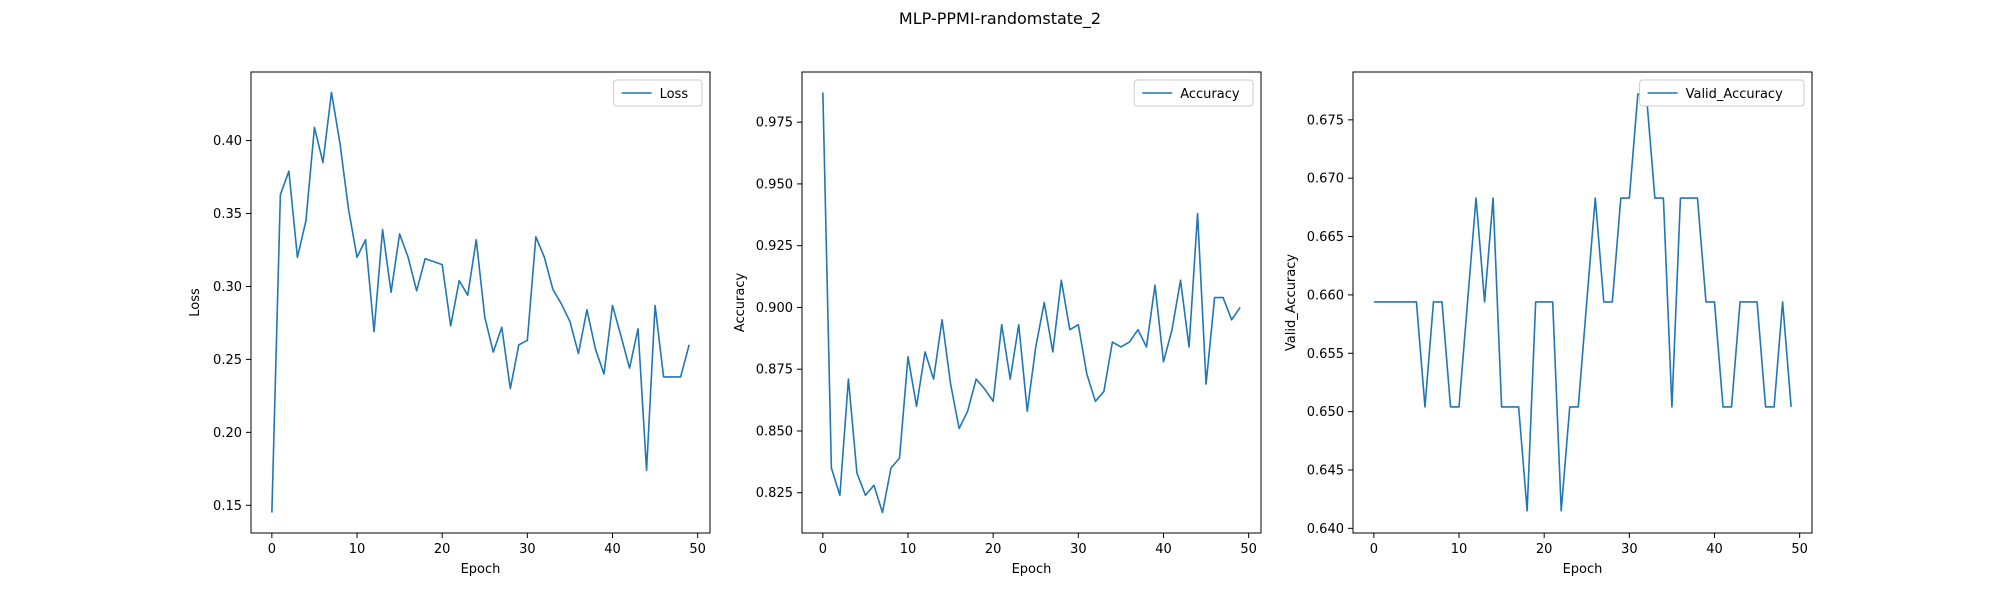 The width and height of the screenshot is (2000, 600). Describe the element at coordinates (1325, 295) in the screenshot. I see `y-tick-label: 0.660` at that location.